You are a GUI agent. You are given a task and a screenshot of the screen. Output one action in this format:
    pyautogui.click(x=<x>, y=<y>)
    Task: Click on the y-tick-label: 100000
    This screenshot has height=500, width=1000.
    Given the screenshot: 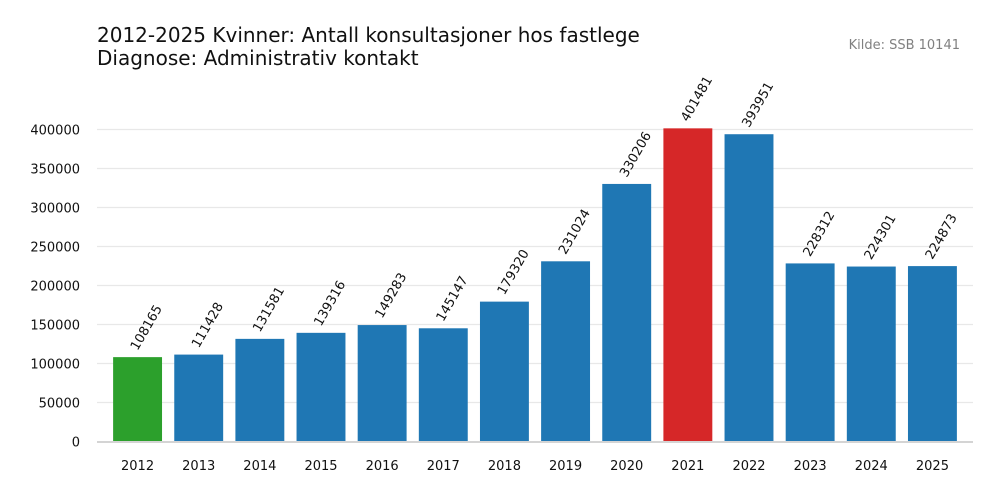 What is the action you would take?
    pyautogui.click(x=55, y=365)
    